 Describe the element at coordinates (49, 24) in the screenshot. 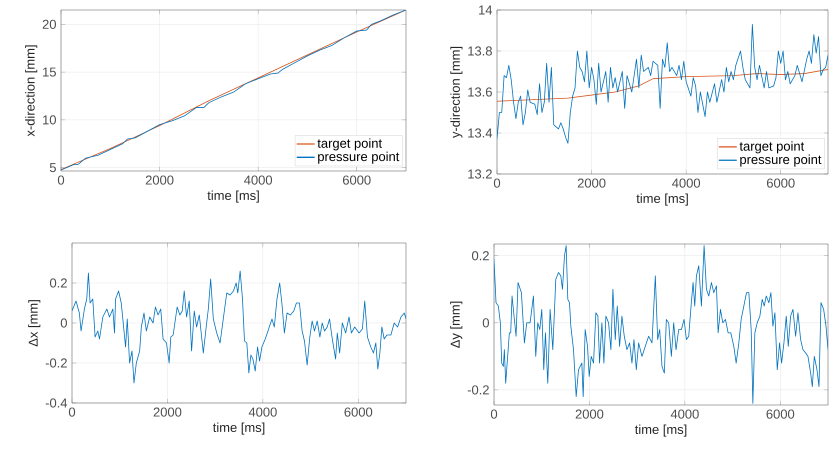

I see `y-tick-label: 20` at that location.